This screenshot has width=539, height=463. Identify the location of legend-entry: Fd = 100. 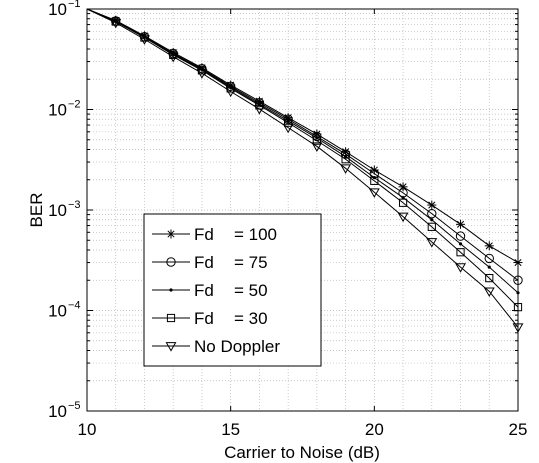
(214, 234).